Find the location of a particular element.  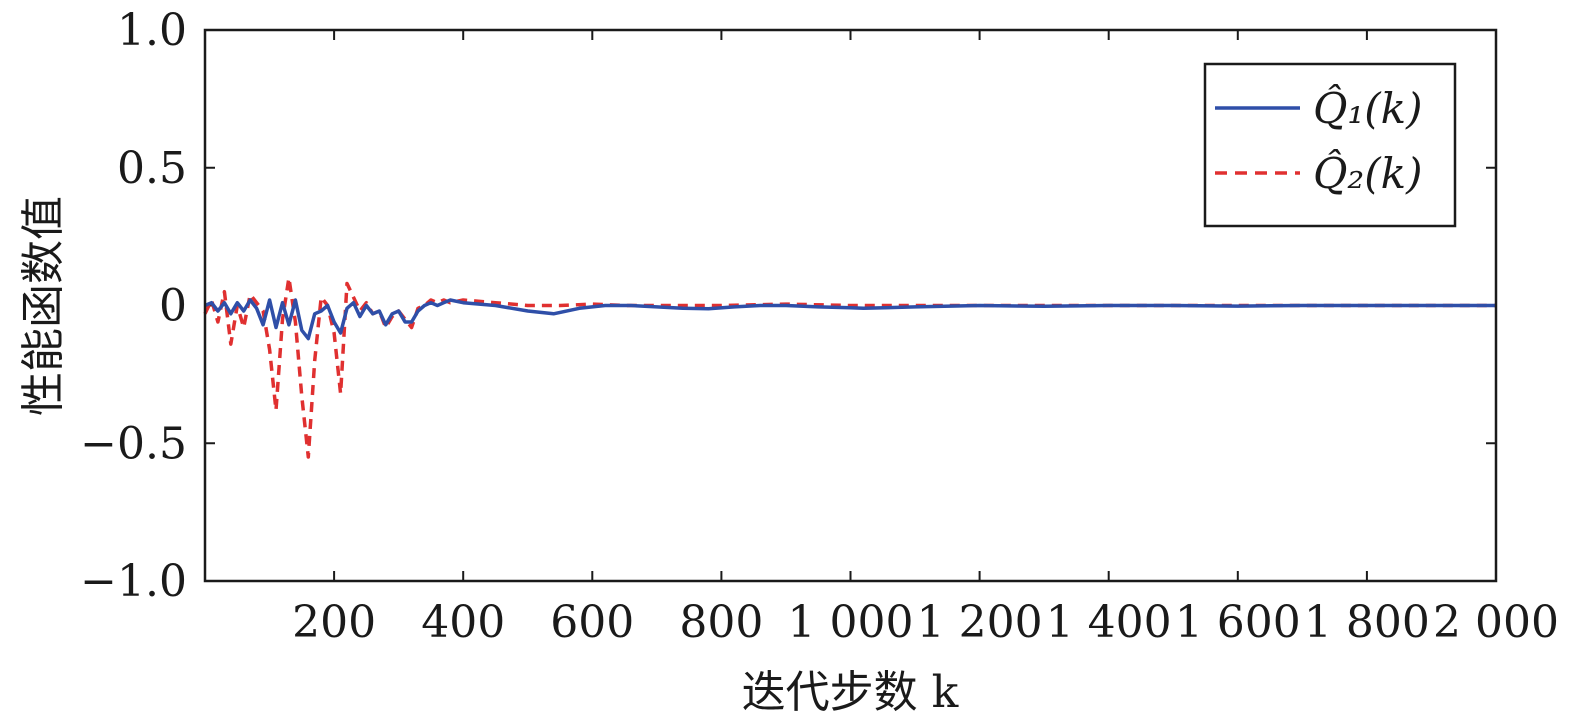

legend-label-series-2: Q̂₂(k) is located at coordinates (1368, 172).